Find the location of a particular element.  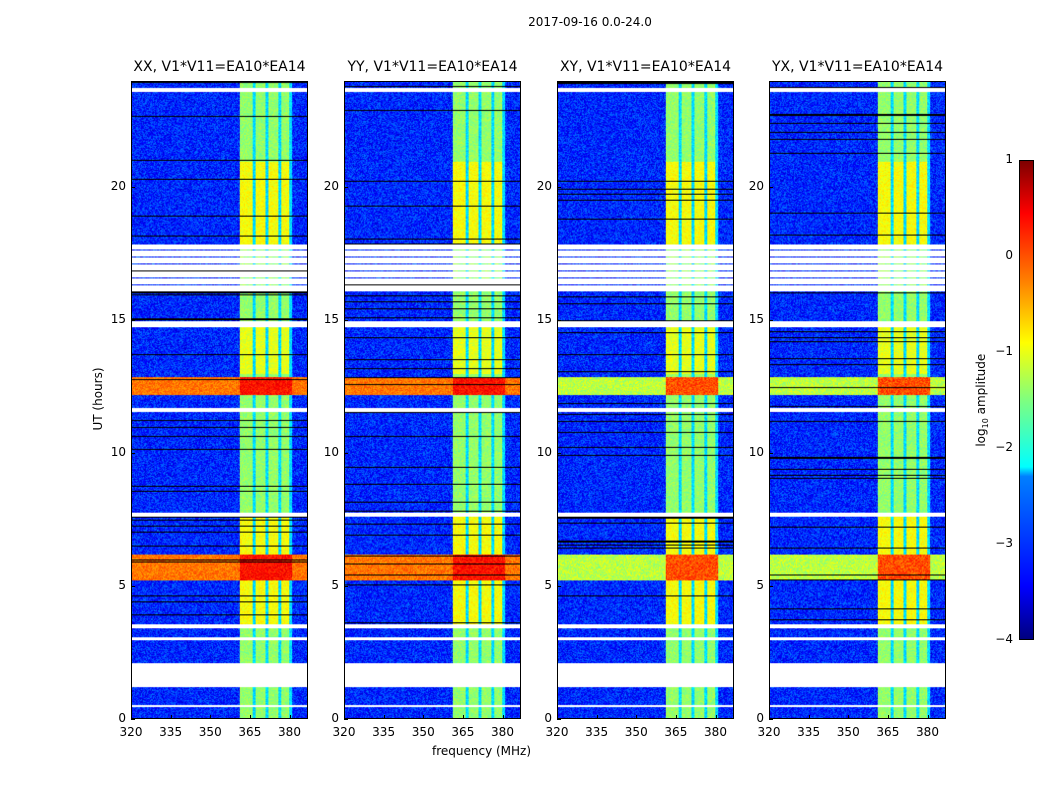

heatmap-panel-xy is located at coordinates (645, 400).